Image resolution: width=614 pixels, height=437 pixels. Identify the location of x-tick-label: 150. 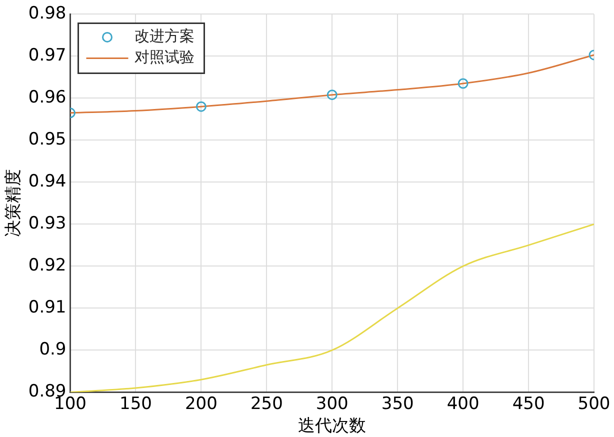
(135, 404).